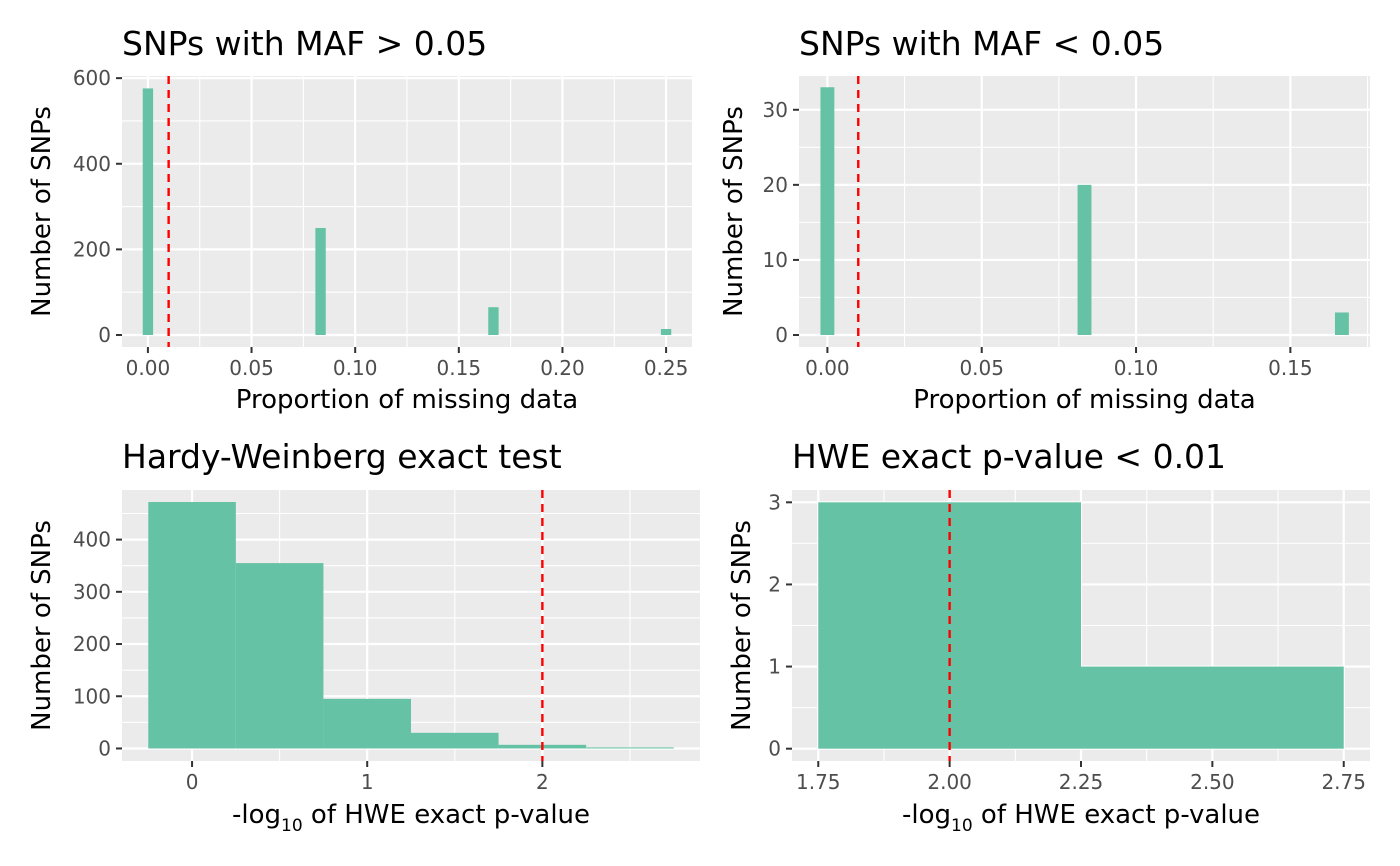 This screenshot has height=866, width=1400. I want to click on x-tick-label: 2.00, so click(949, 782).